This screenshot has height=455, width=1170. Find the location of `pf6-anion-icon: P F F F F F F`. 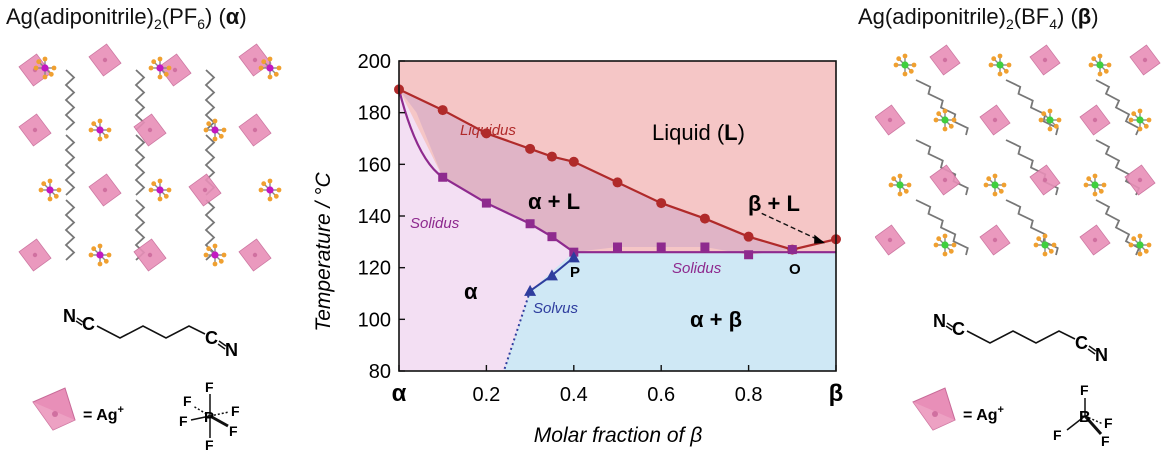

pf6-anion-icon: P F F F F F F is located at coordinates (209, 416).